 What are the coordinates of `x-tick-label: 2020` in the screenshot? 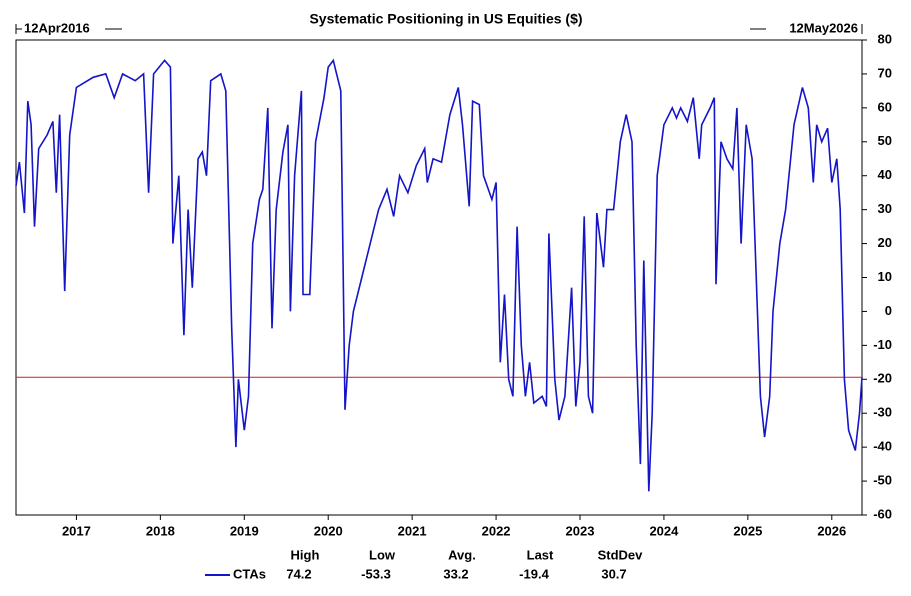 It's located at (328, 530).